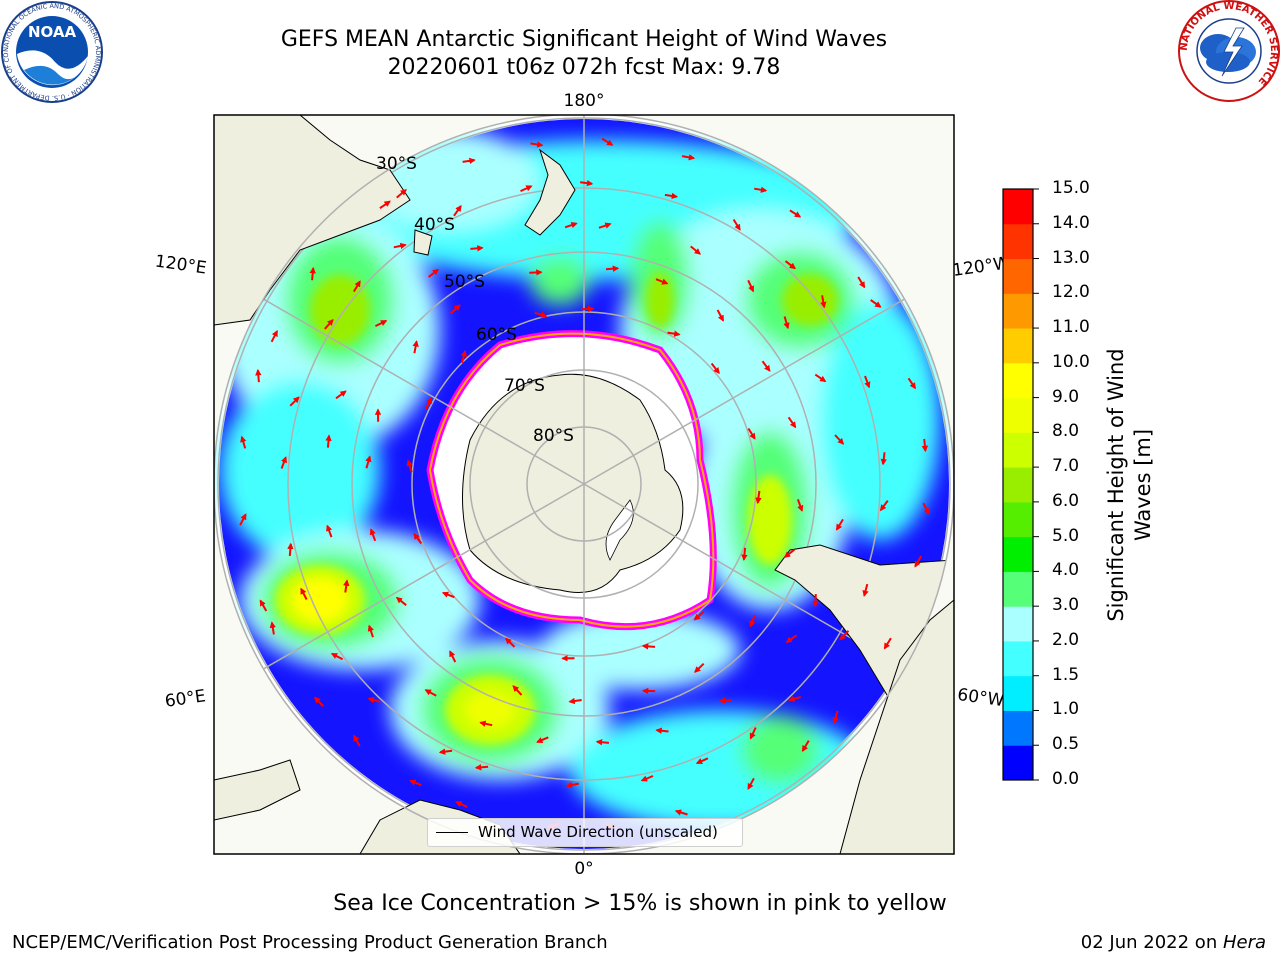 Image resolution: width=1280 pixels, height=960 pixels. Describe the element at coordinates (1071, 257) in the screenshot. I see `colorbar-tick-label: 13.0` at that location.